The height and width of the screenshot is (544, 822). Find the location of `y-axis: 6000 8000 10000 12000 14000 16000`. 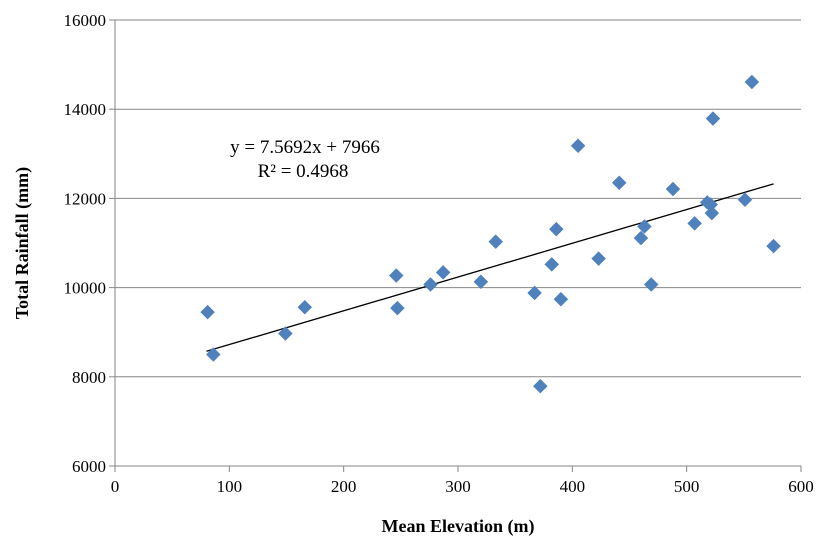

y-axis: 6000 8000 10000 12000 14000 16000 is located at coordinates (90, 243).